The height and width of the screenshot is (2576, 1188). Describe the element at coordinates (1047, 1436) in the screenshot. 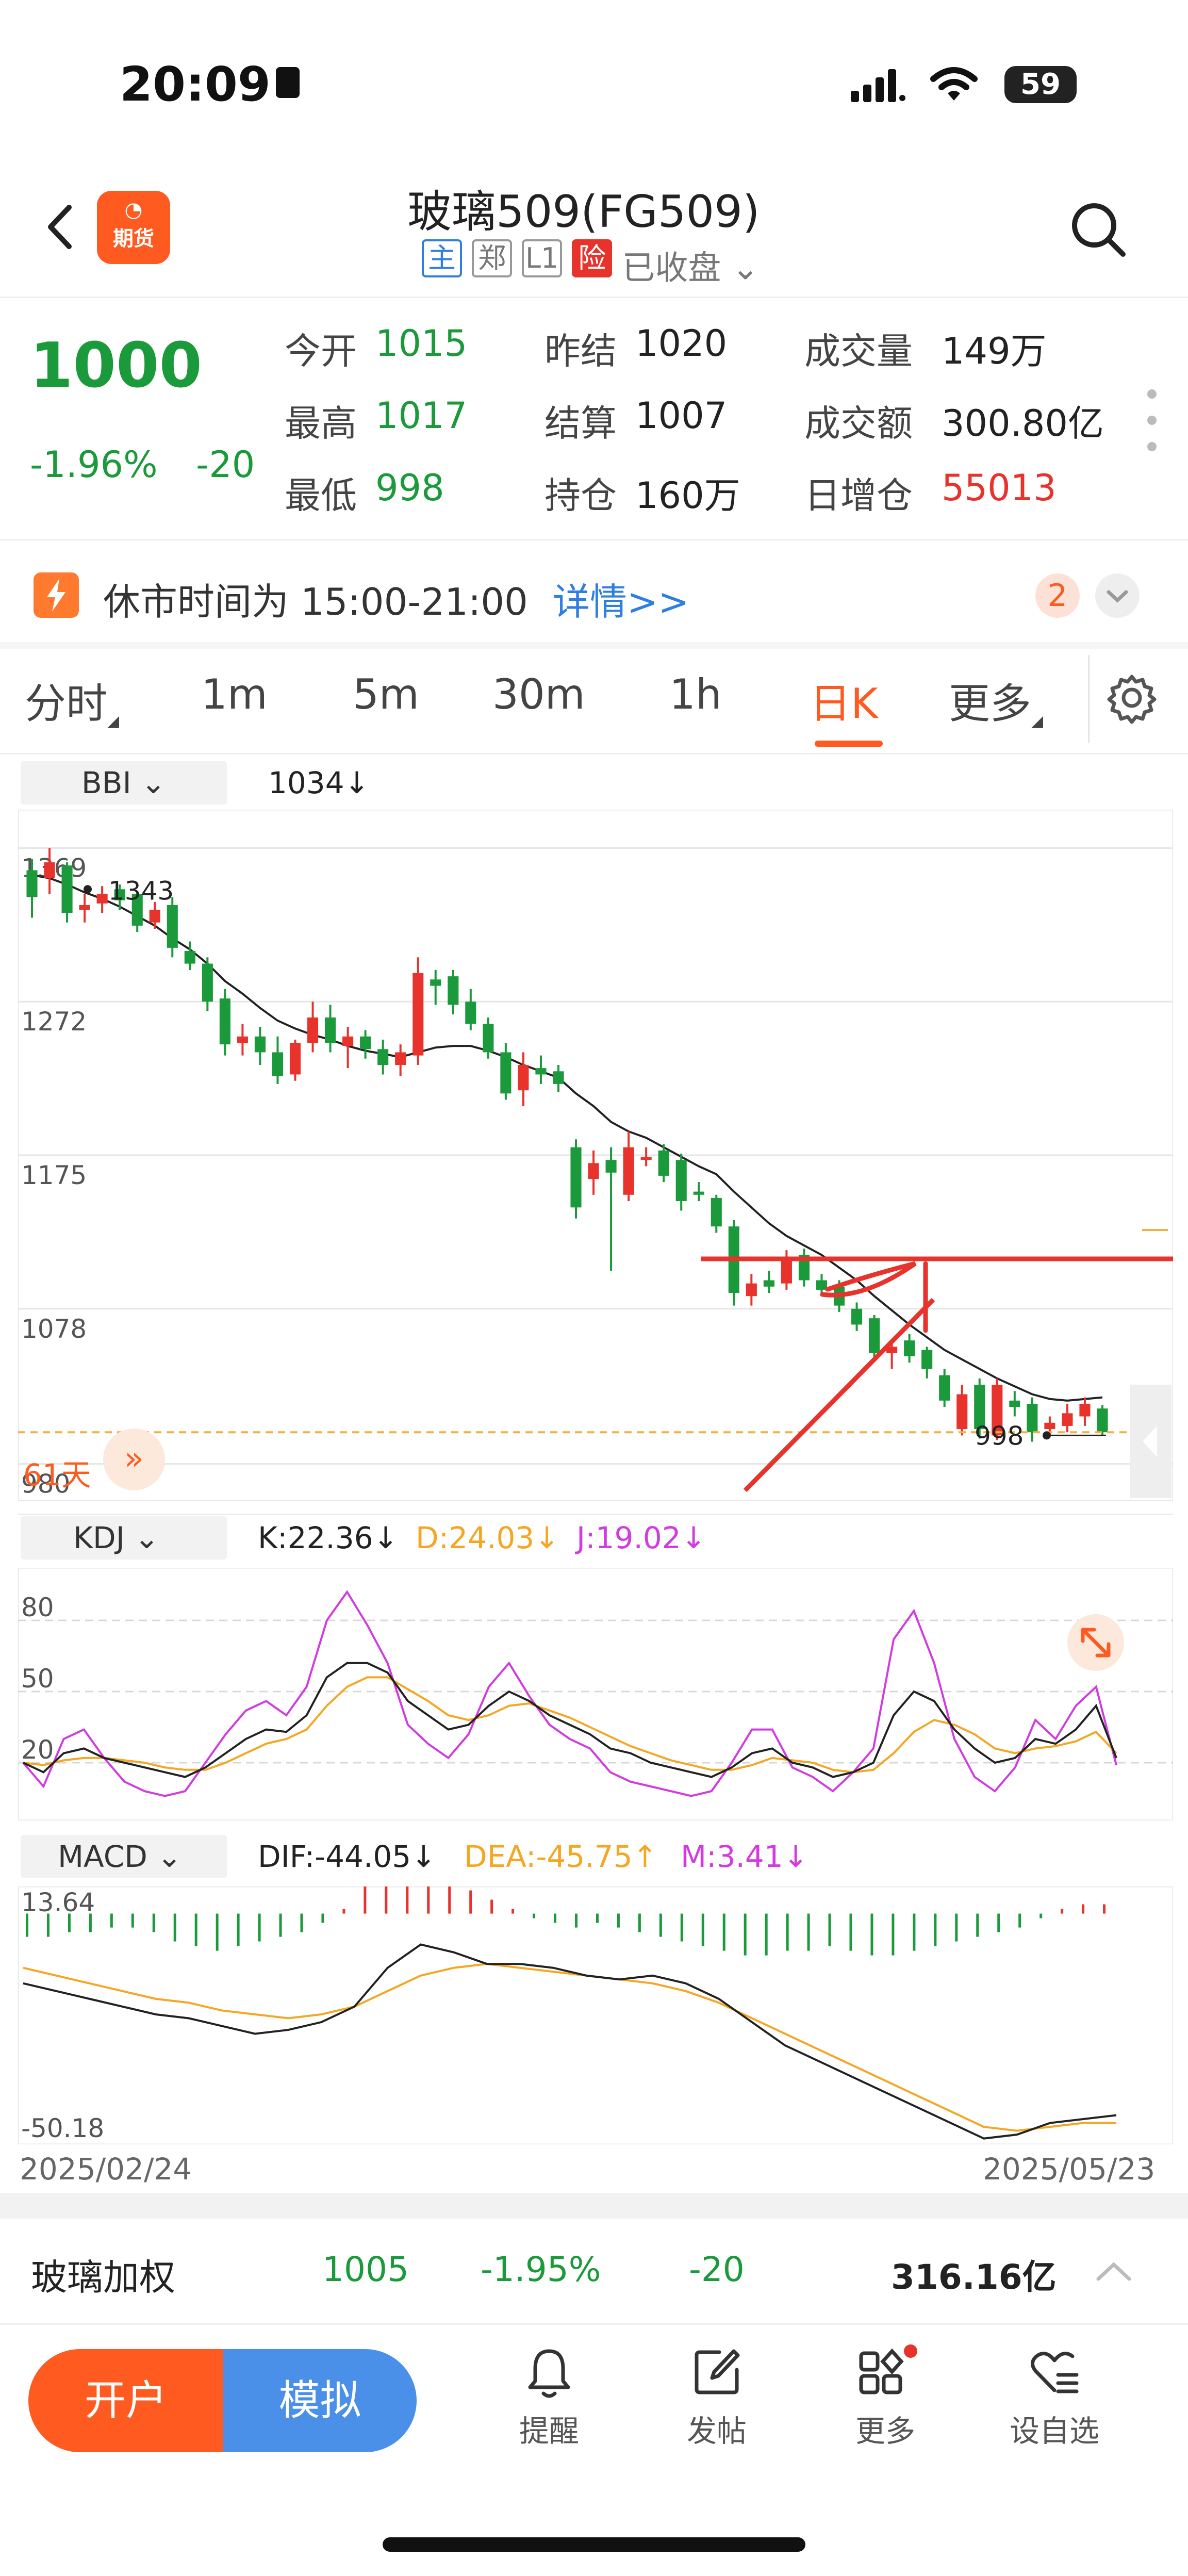

I see `low-marker-dot` at that location.